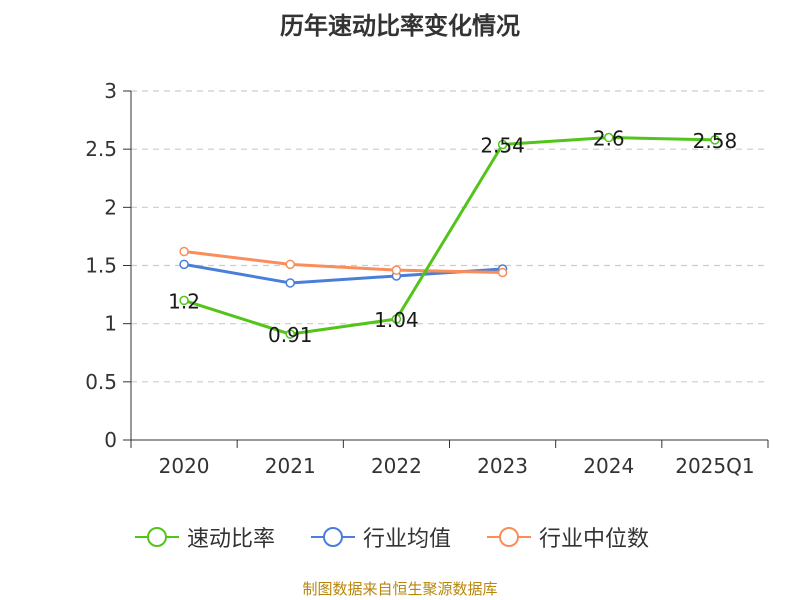 The height and width of the screenshot is (600, 800). I want to click on y-tick-label: 2, so click(110, 207).